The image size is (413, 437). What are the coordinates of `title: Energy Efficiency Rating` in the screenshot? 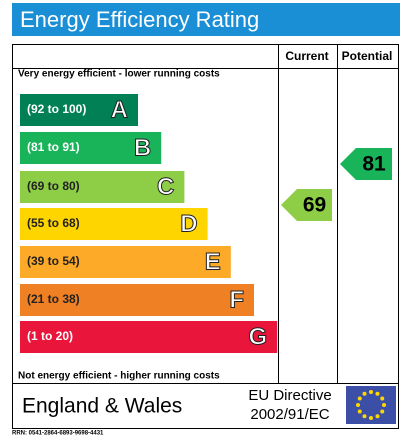 It's located at (139, 19).